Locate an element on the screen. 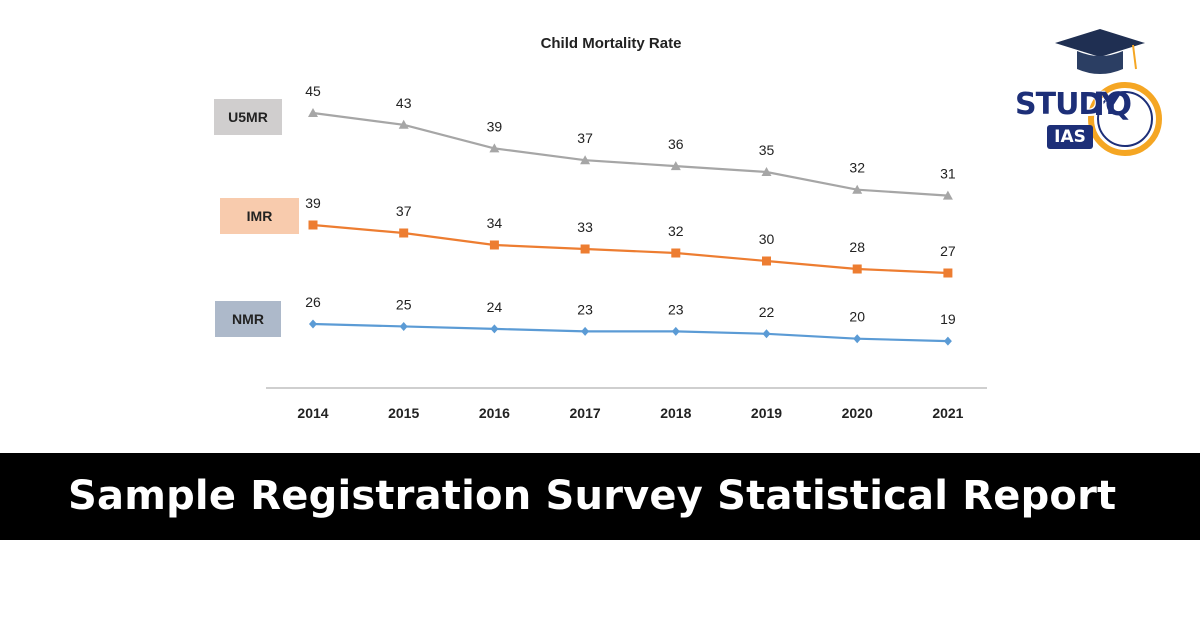  marker-nmr-2021 is located at coordinates (947, 341).